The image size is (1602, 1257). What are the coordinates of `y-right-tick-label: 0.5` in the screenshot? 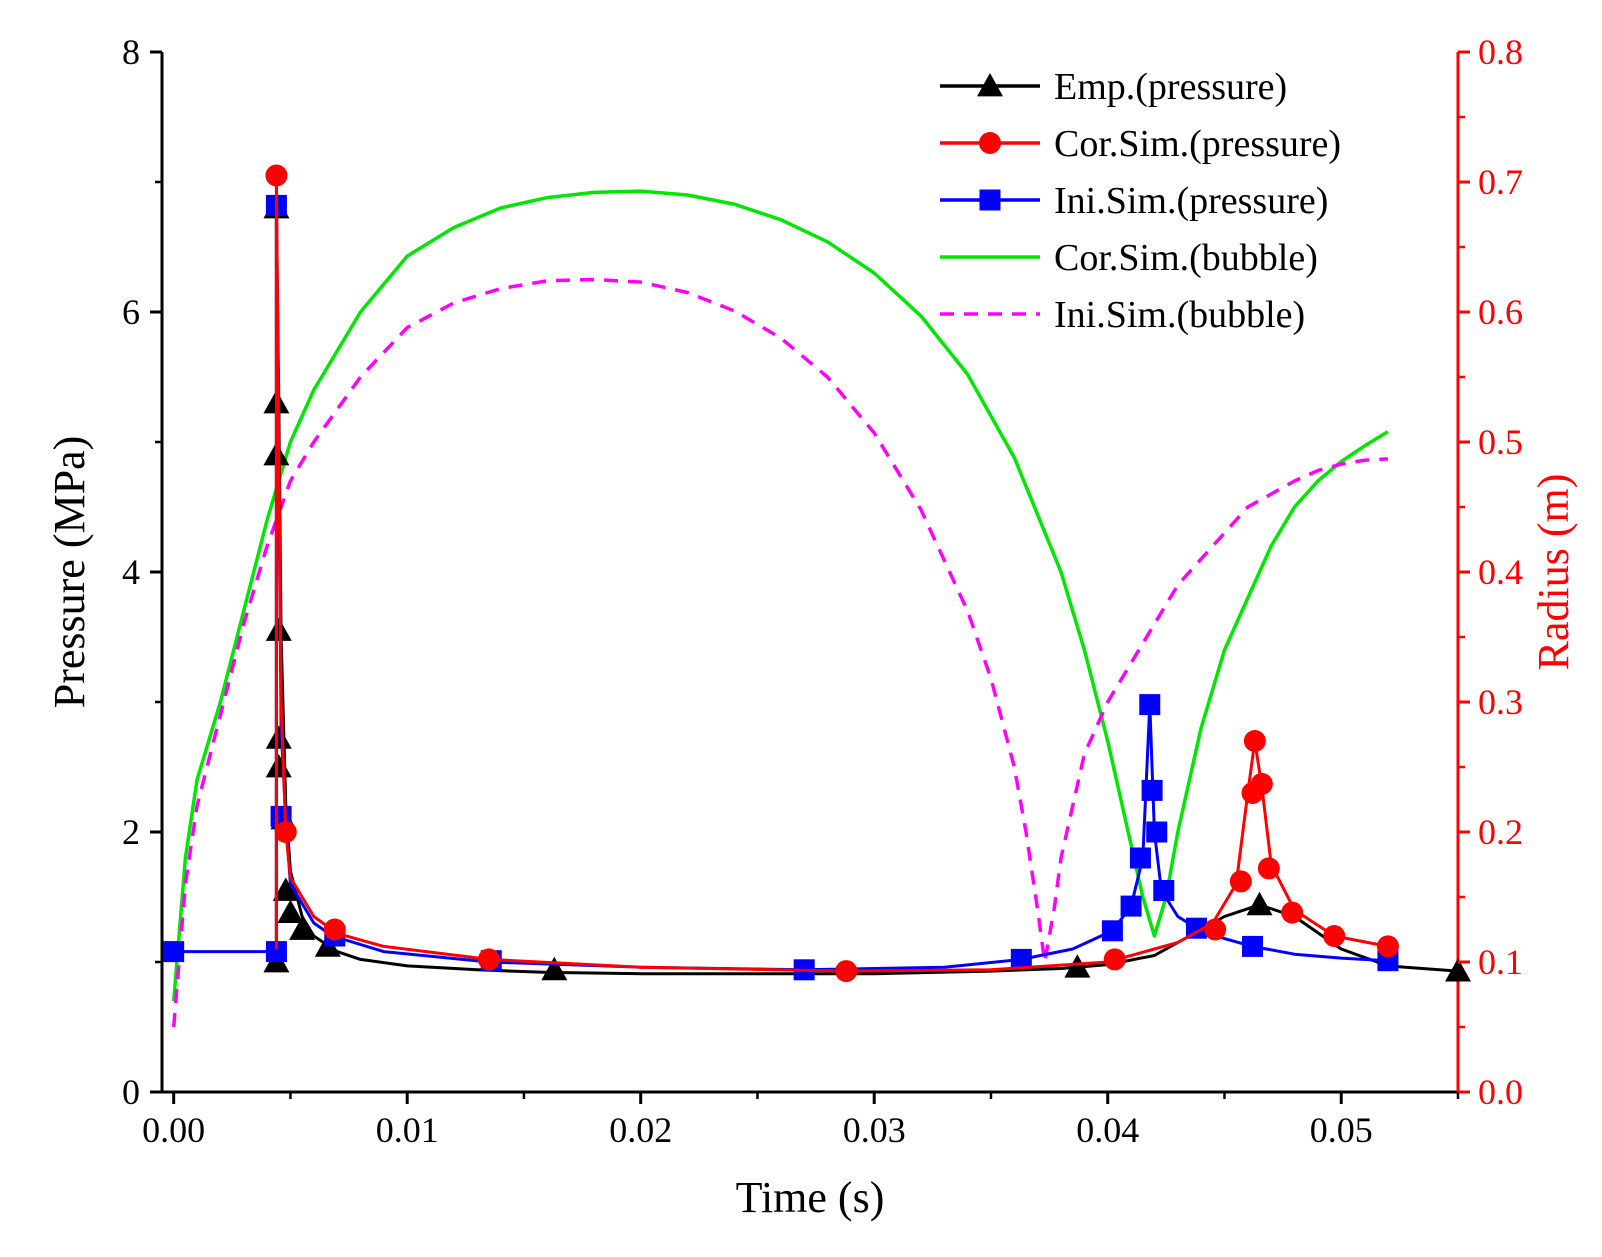 It's located at (1500, 442).